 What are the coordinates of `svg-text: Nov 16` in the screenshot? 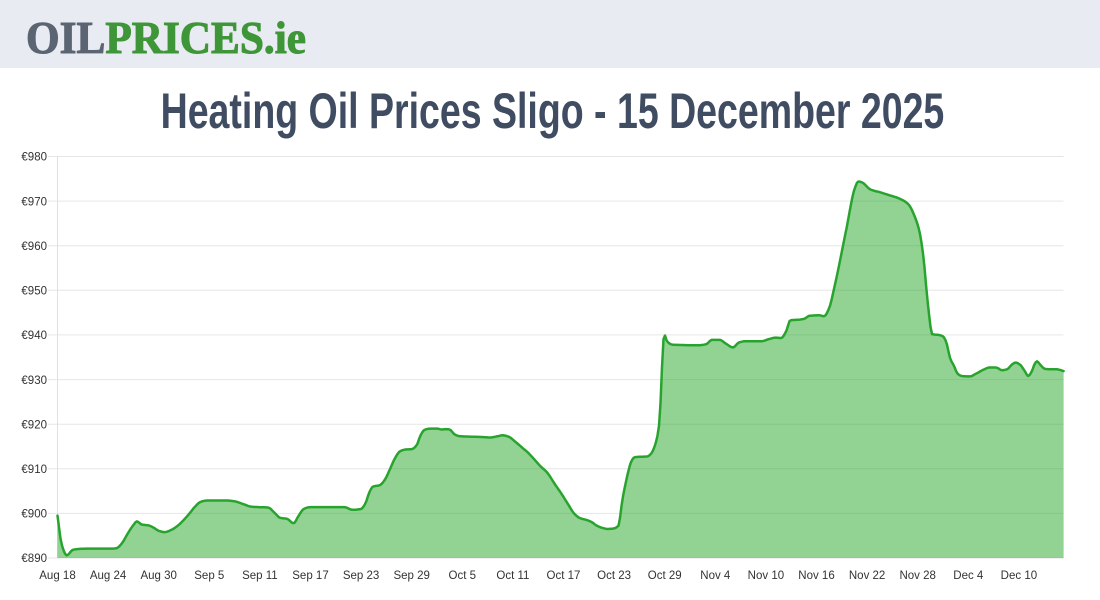 It's located at (816, 576).